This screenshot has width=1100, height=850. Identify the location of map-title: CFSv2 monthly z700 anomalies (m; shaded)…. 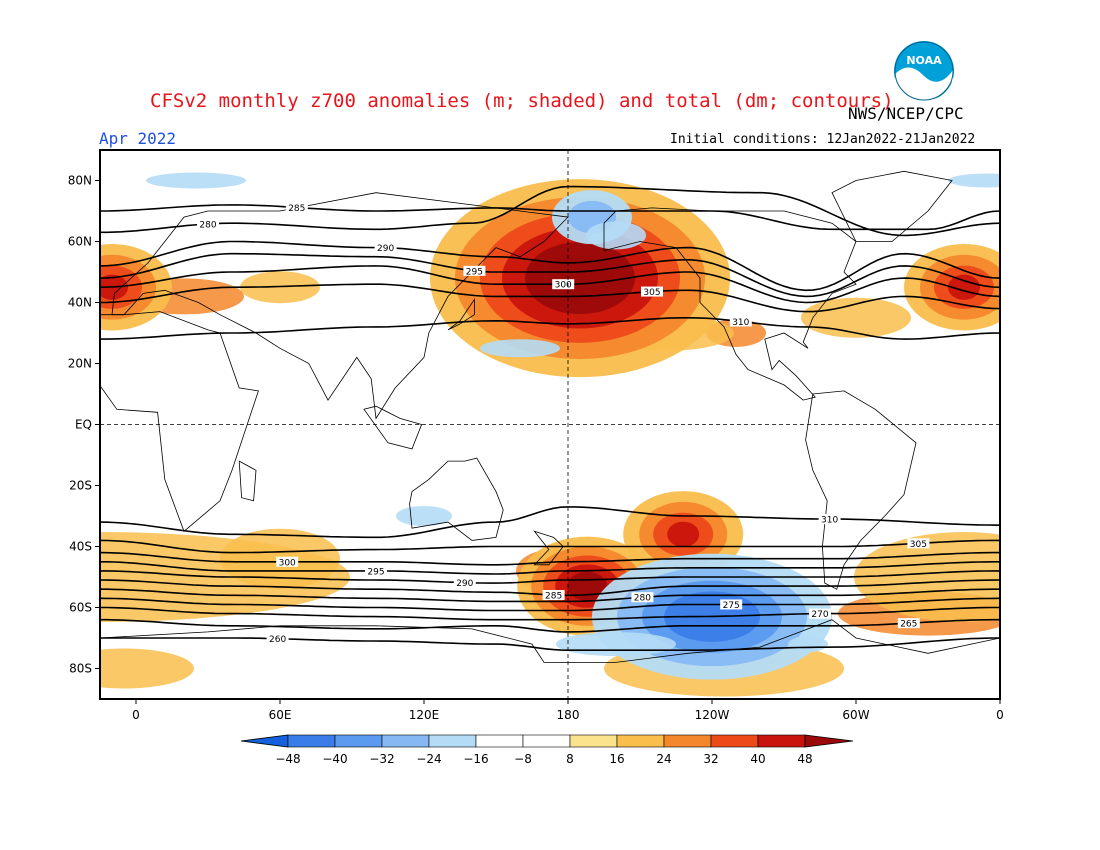
(522, 101).